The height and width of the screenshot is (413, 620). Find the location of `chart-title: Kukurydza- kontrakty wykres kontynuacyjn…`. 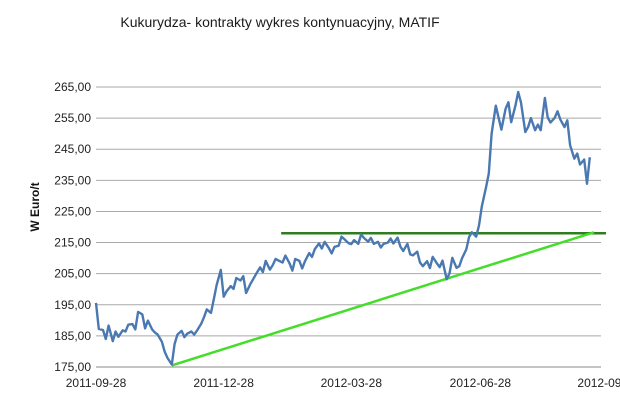

chart-title: Kukurydza- kontrakty wykres kontynuacyjn… is located at coordinates (280, 22).